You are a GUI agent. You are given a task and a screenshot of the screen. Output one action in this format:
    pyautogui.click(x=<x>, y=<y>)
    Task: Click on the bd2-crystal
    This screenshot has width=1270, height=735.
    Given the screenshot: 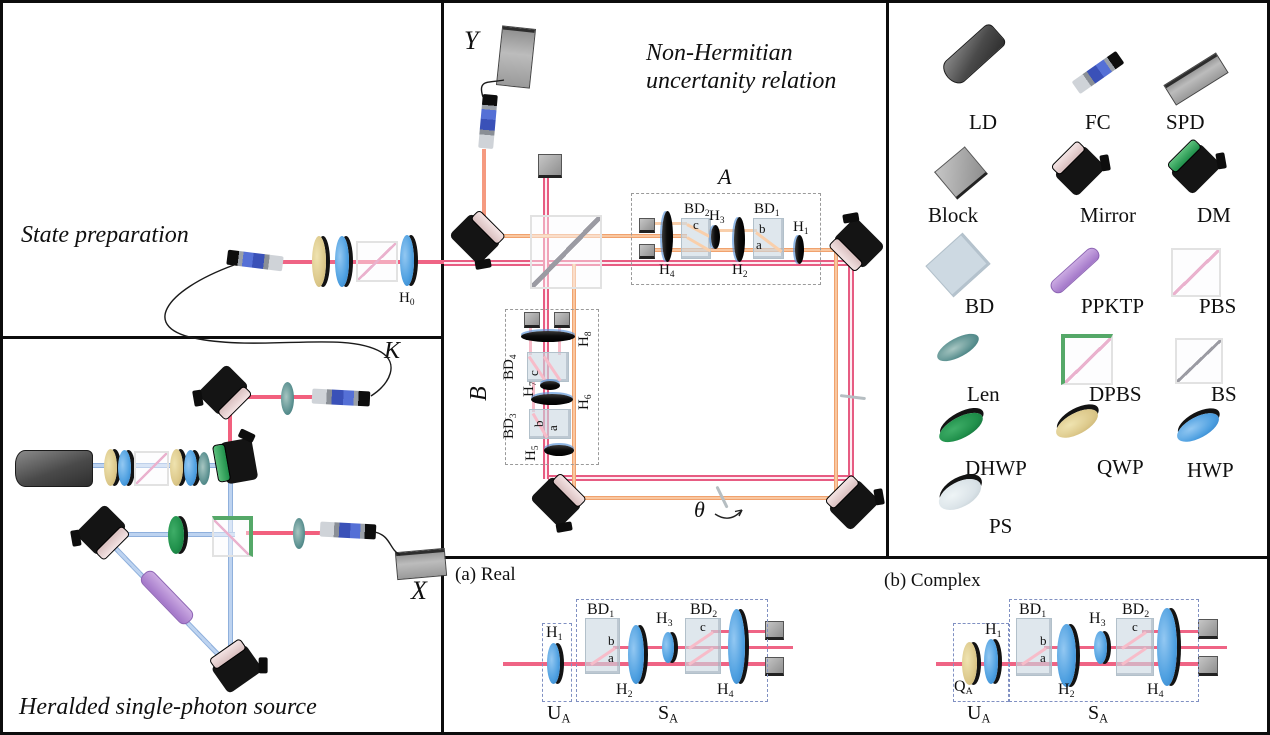 What is the action you would take?
    pyautogui.click(x=696, y=238)
    